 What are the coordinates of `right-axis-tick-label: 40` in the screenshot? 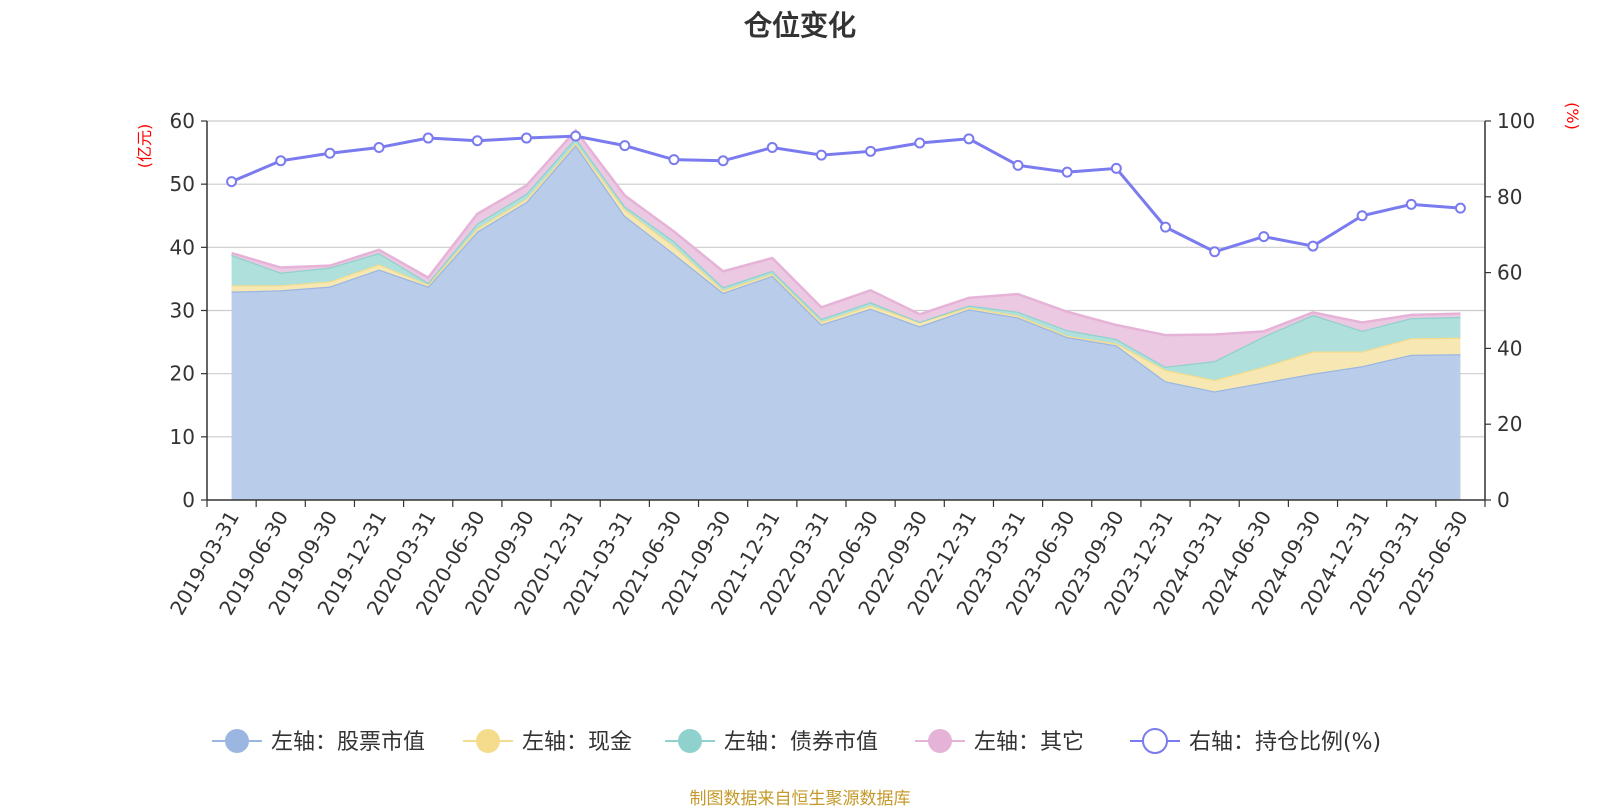 It's located at (1509, 348).